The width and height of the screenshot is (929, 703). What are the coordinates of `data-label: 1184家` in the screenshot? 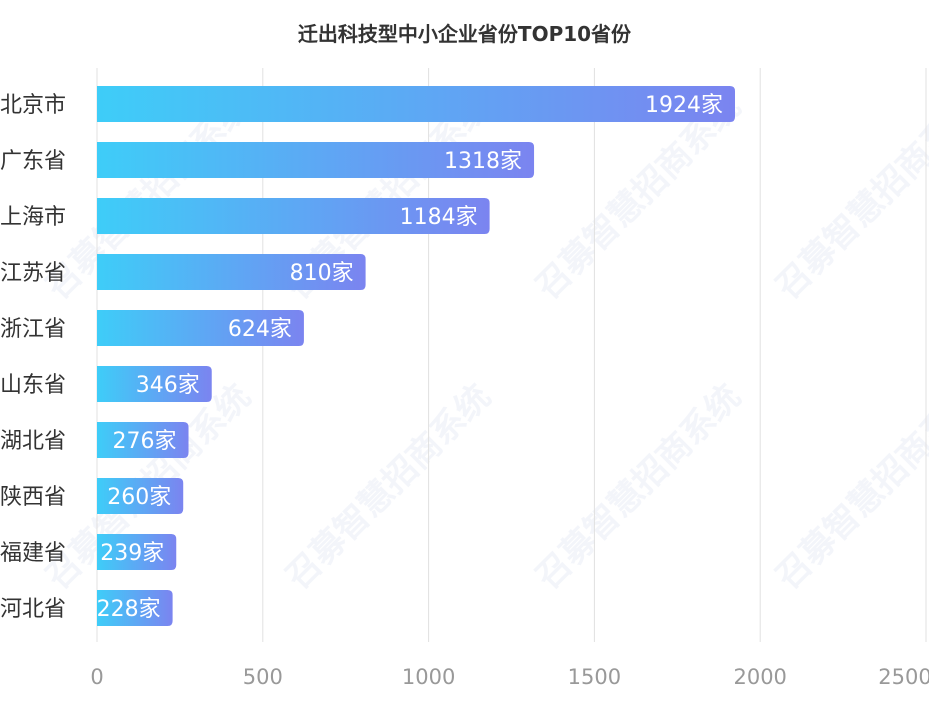 It's located at (439, 217).